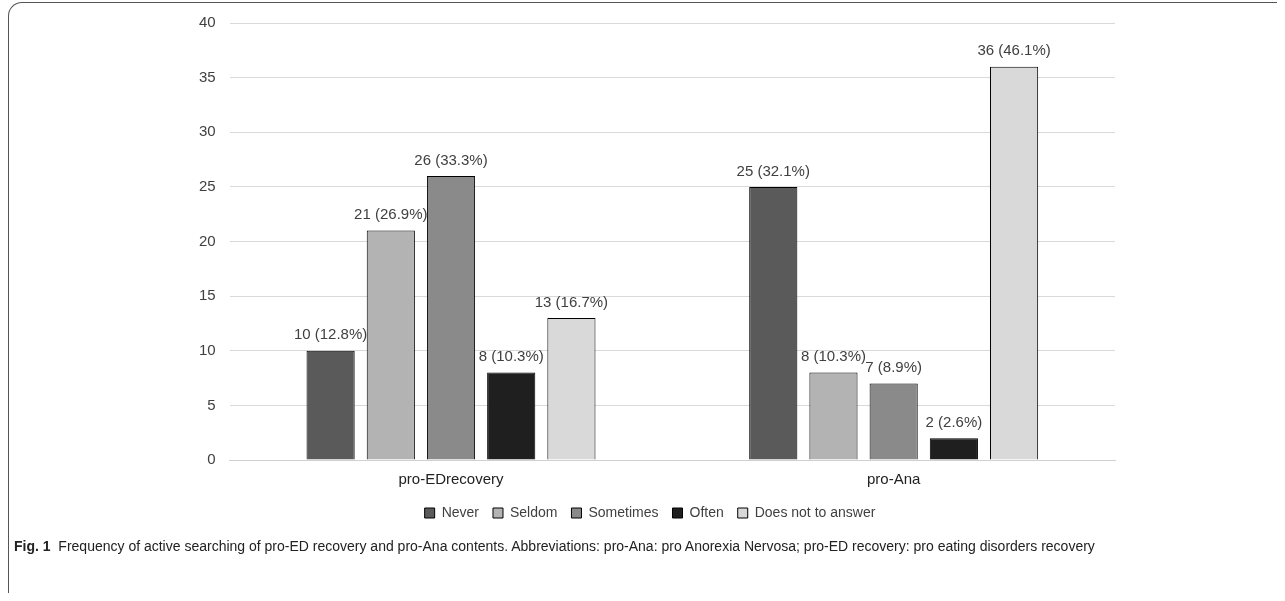 The image size is (1285, 601). What do you see at coordinates (571, 301) in the screenshot?
I see `data-label: 13 (16.7%)` at bounding box center [571, 301].